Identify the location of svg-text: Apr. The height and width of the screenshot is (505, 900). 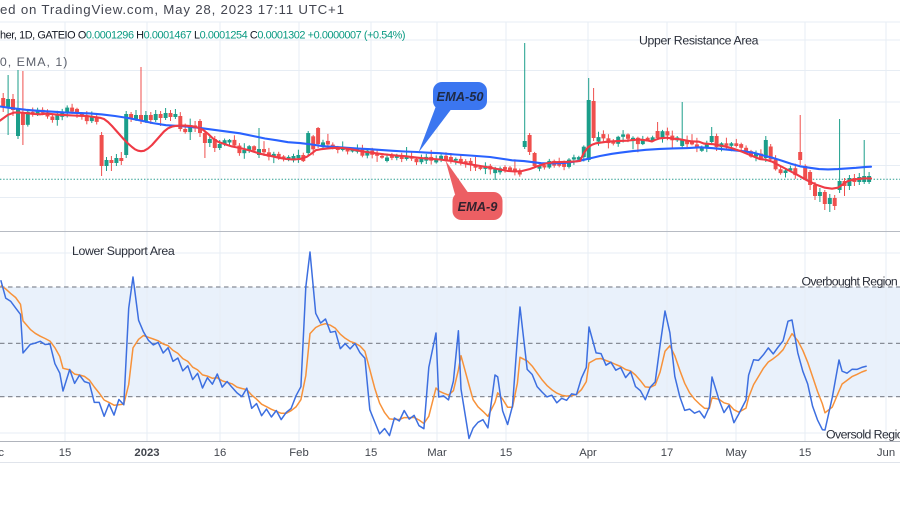
(588, 453).